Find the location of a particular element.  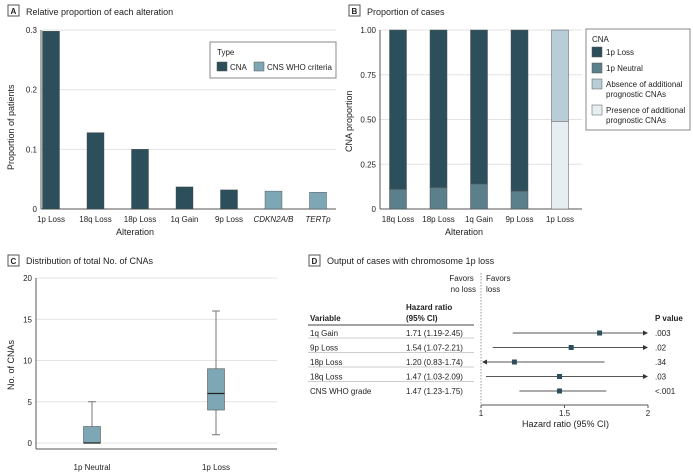

y-tick-label: 0.3 is located at coordinates (32, 30).